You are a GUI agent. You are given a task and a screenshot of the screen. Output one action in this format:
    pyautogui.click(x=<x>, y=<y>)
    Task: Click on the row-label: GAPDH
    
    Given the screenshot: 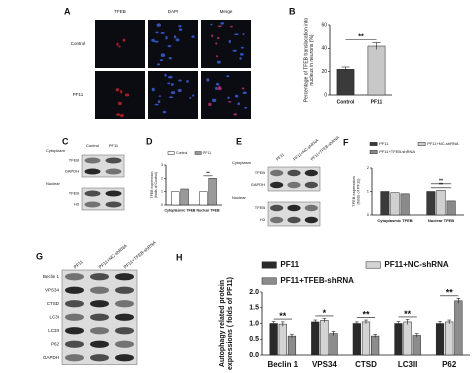 What is the action you would take?
    pyautogui.click(x=258, y=184)
    